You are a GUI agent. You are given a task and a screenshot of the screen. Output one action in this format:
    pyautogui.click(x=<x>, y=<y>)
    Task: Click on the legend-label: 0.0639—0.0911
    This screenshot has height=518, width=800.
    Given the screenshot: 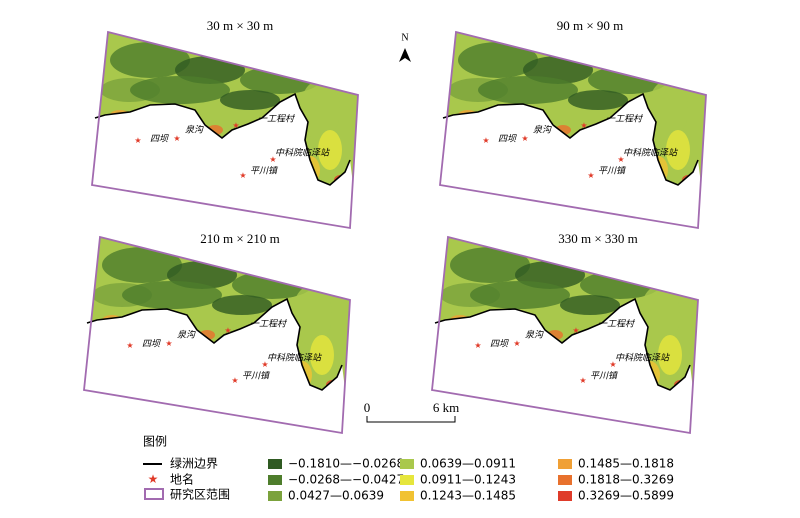 What is the action you would take?
    pyautogui.click(x=468, y=464)
    